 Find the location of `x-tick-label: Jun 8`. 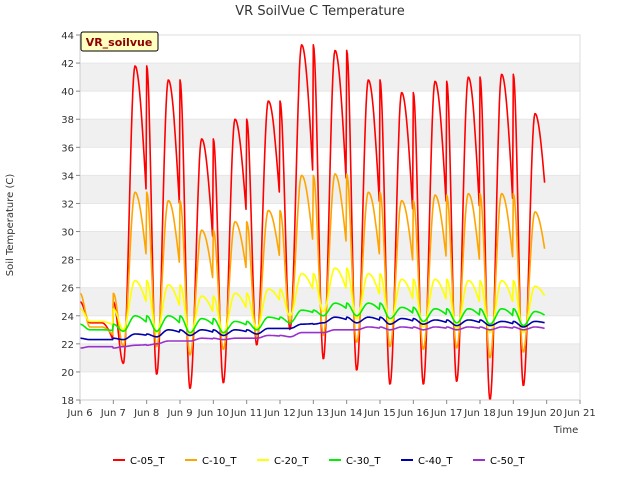

x-tick-label: Jun 8 is located at coordinates (146, 413).